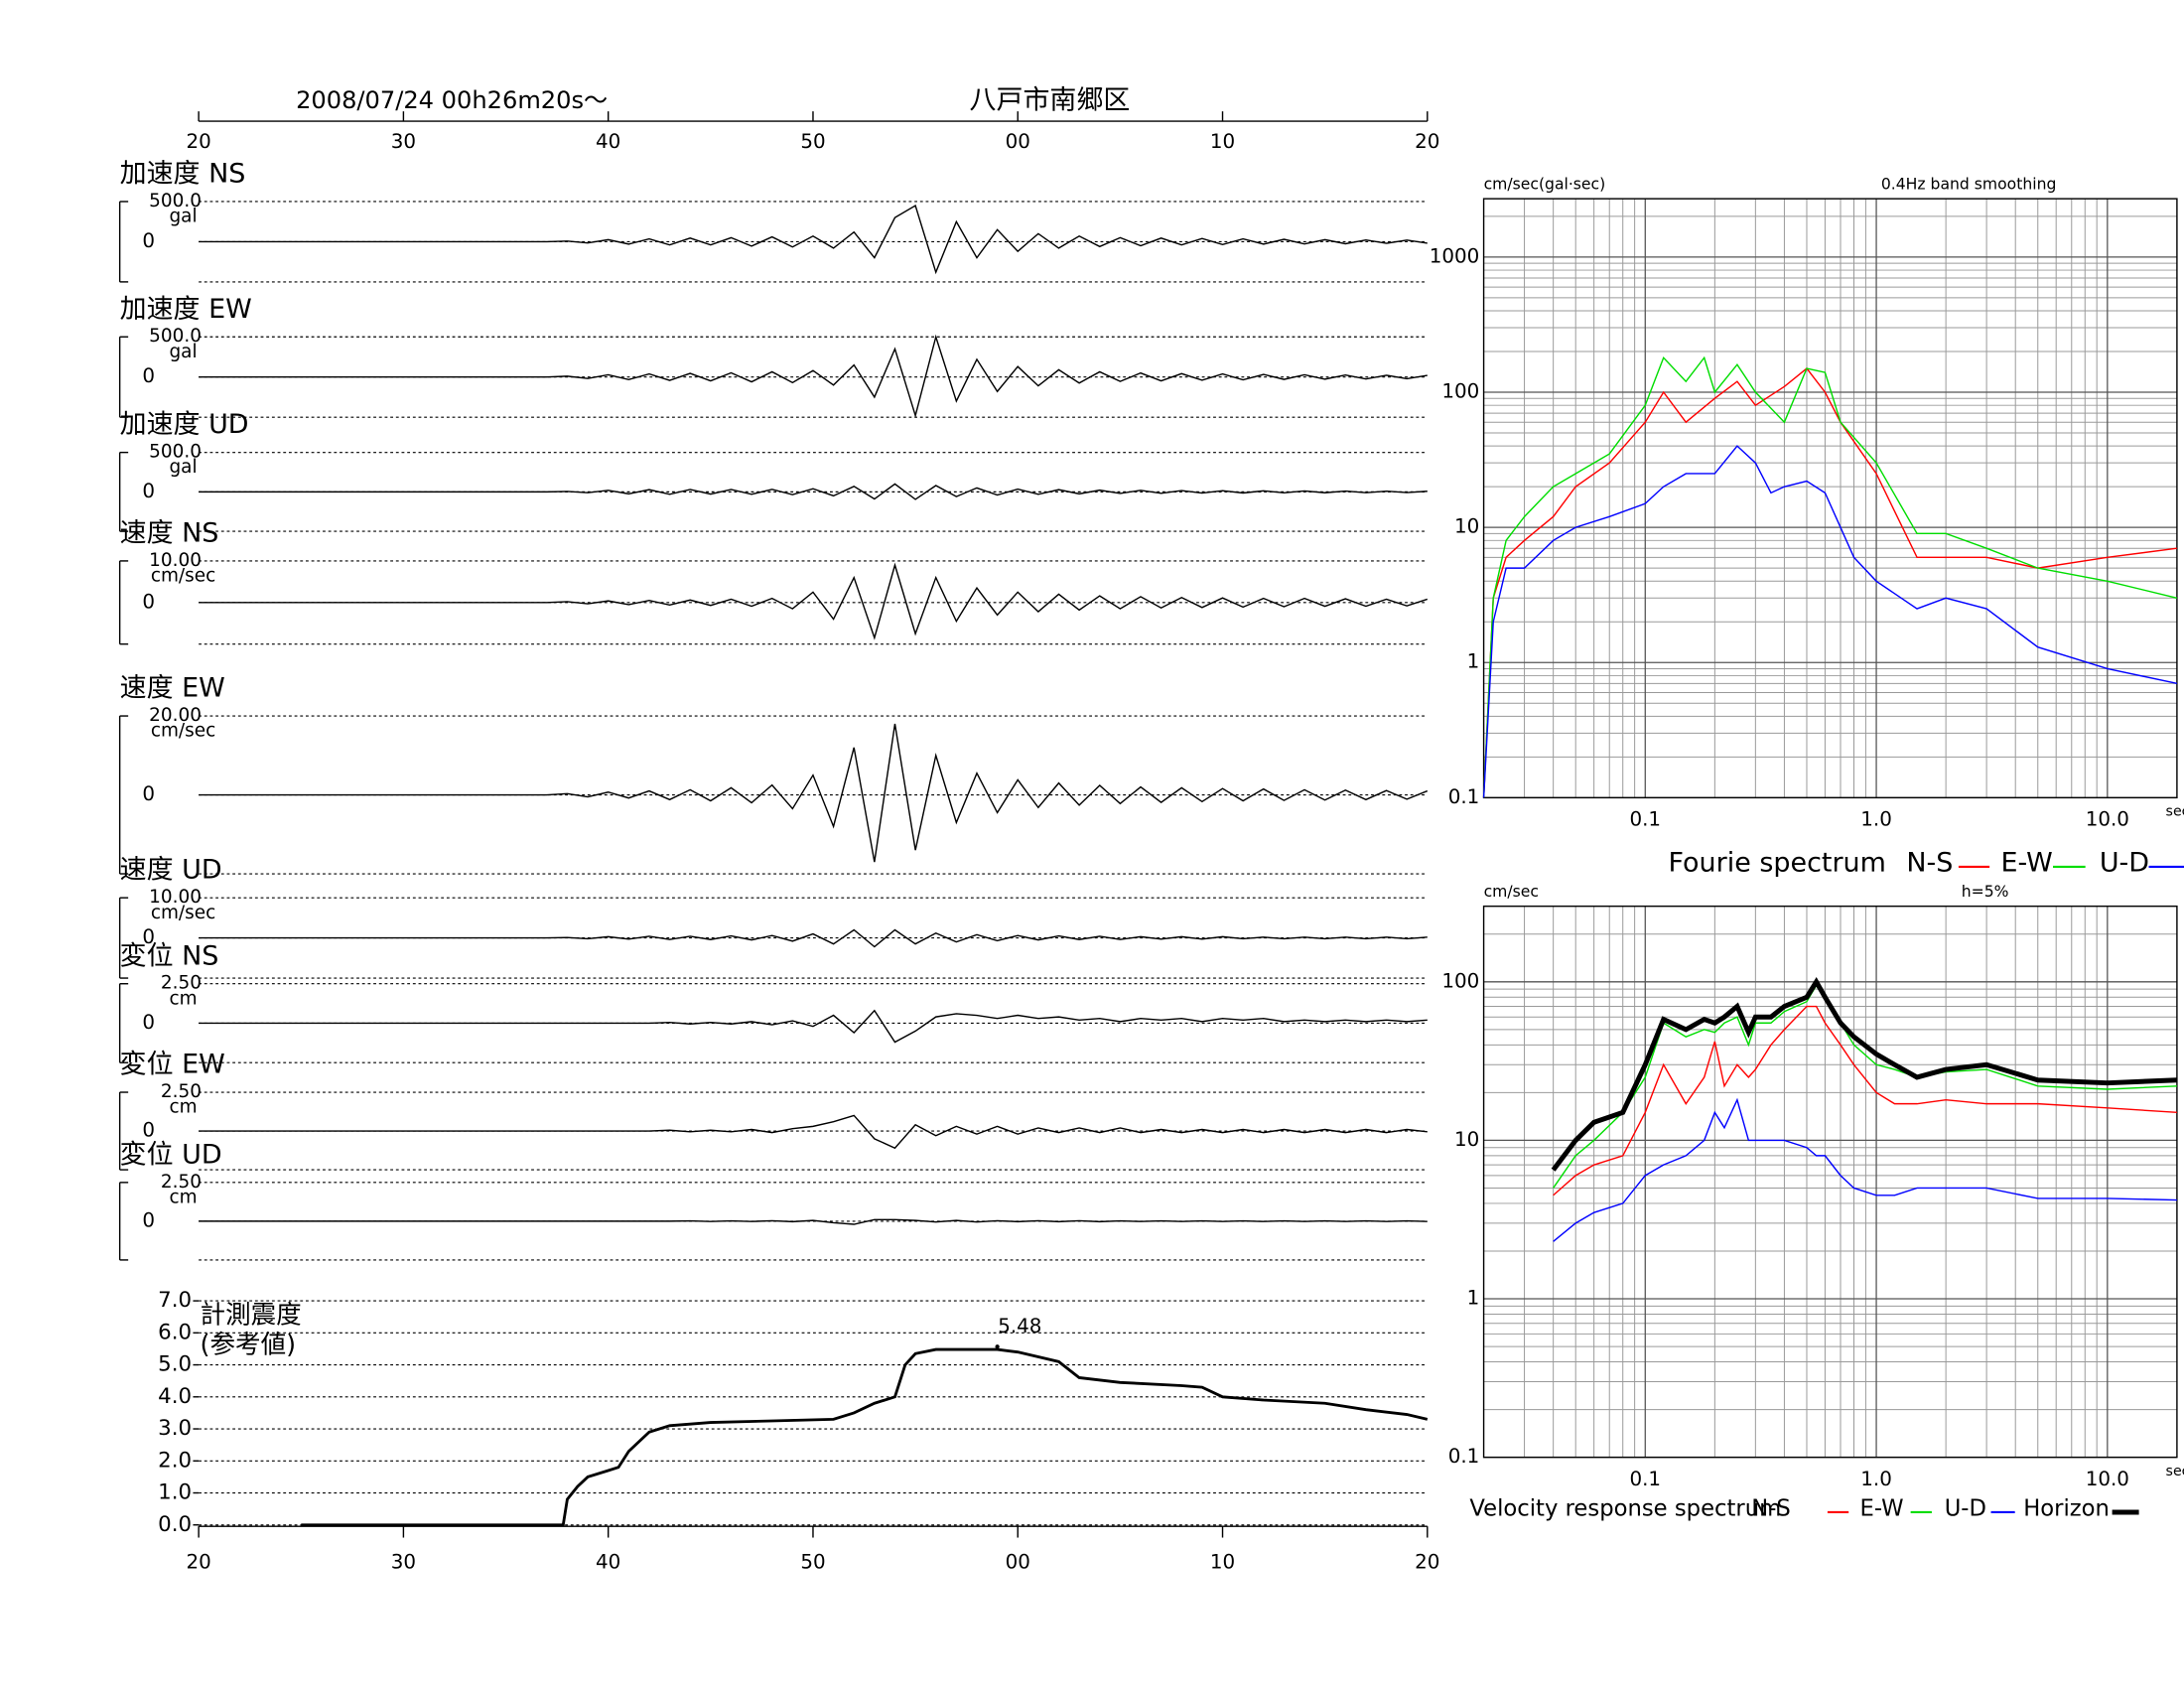 The width and height of the screenshot is (2184, 1688). I want to click on chart-title: 計測震度, so click(251, 1316).